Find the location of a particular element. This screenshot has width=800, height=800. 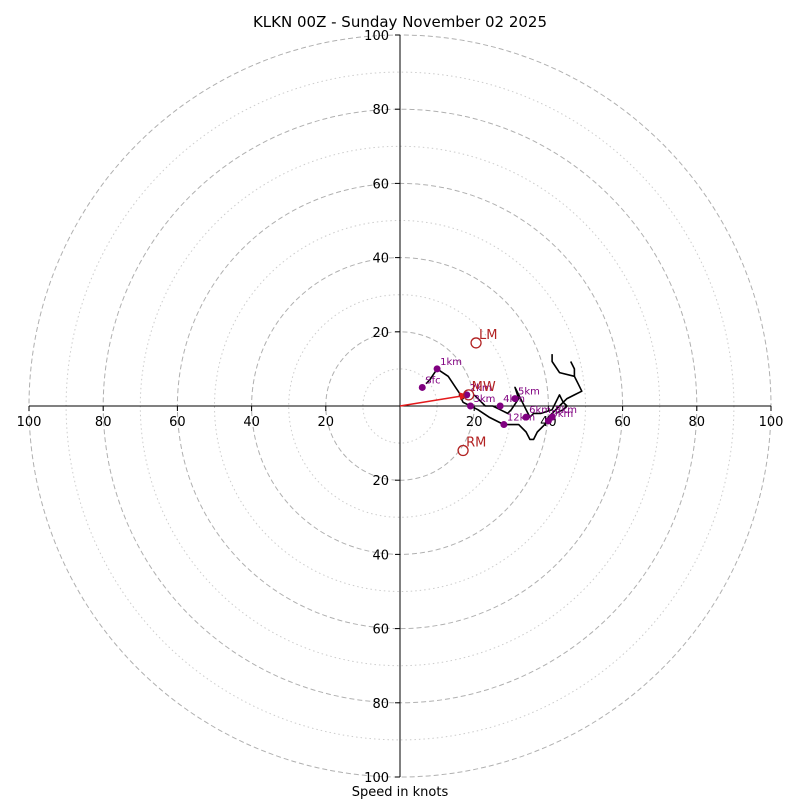

mean-wind-arrow is located at coordinates (434, 399).